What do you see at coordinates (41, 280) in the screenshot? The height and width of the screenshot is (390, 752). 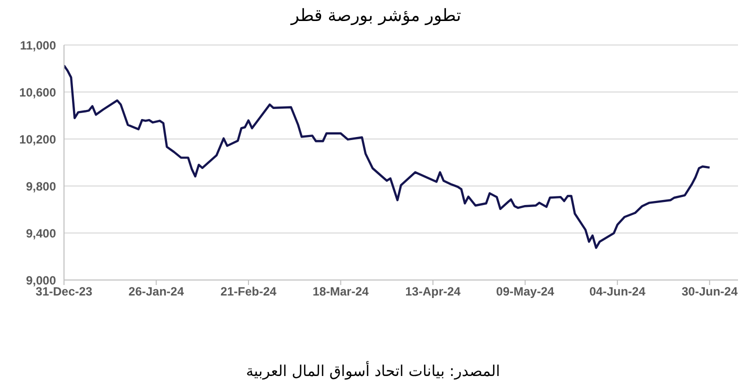 I see `y-tick-label: 9,000` at bounding box center [41, 280].